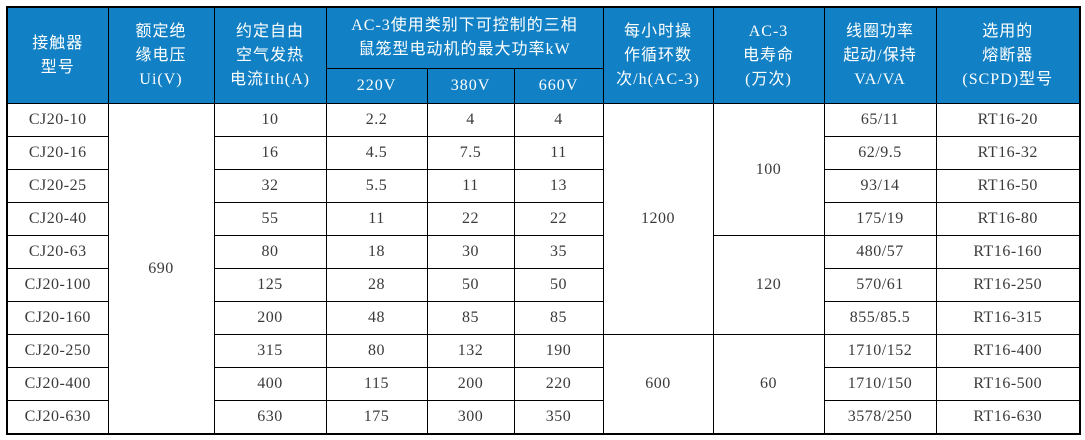 This screenshot has height=440, width=1085. Describe the element at coordinates (558, 186) in the screenshot. I see `cell-power-660v: 13` at that location.